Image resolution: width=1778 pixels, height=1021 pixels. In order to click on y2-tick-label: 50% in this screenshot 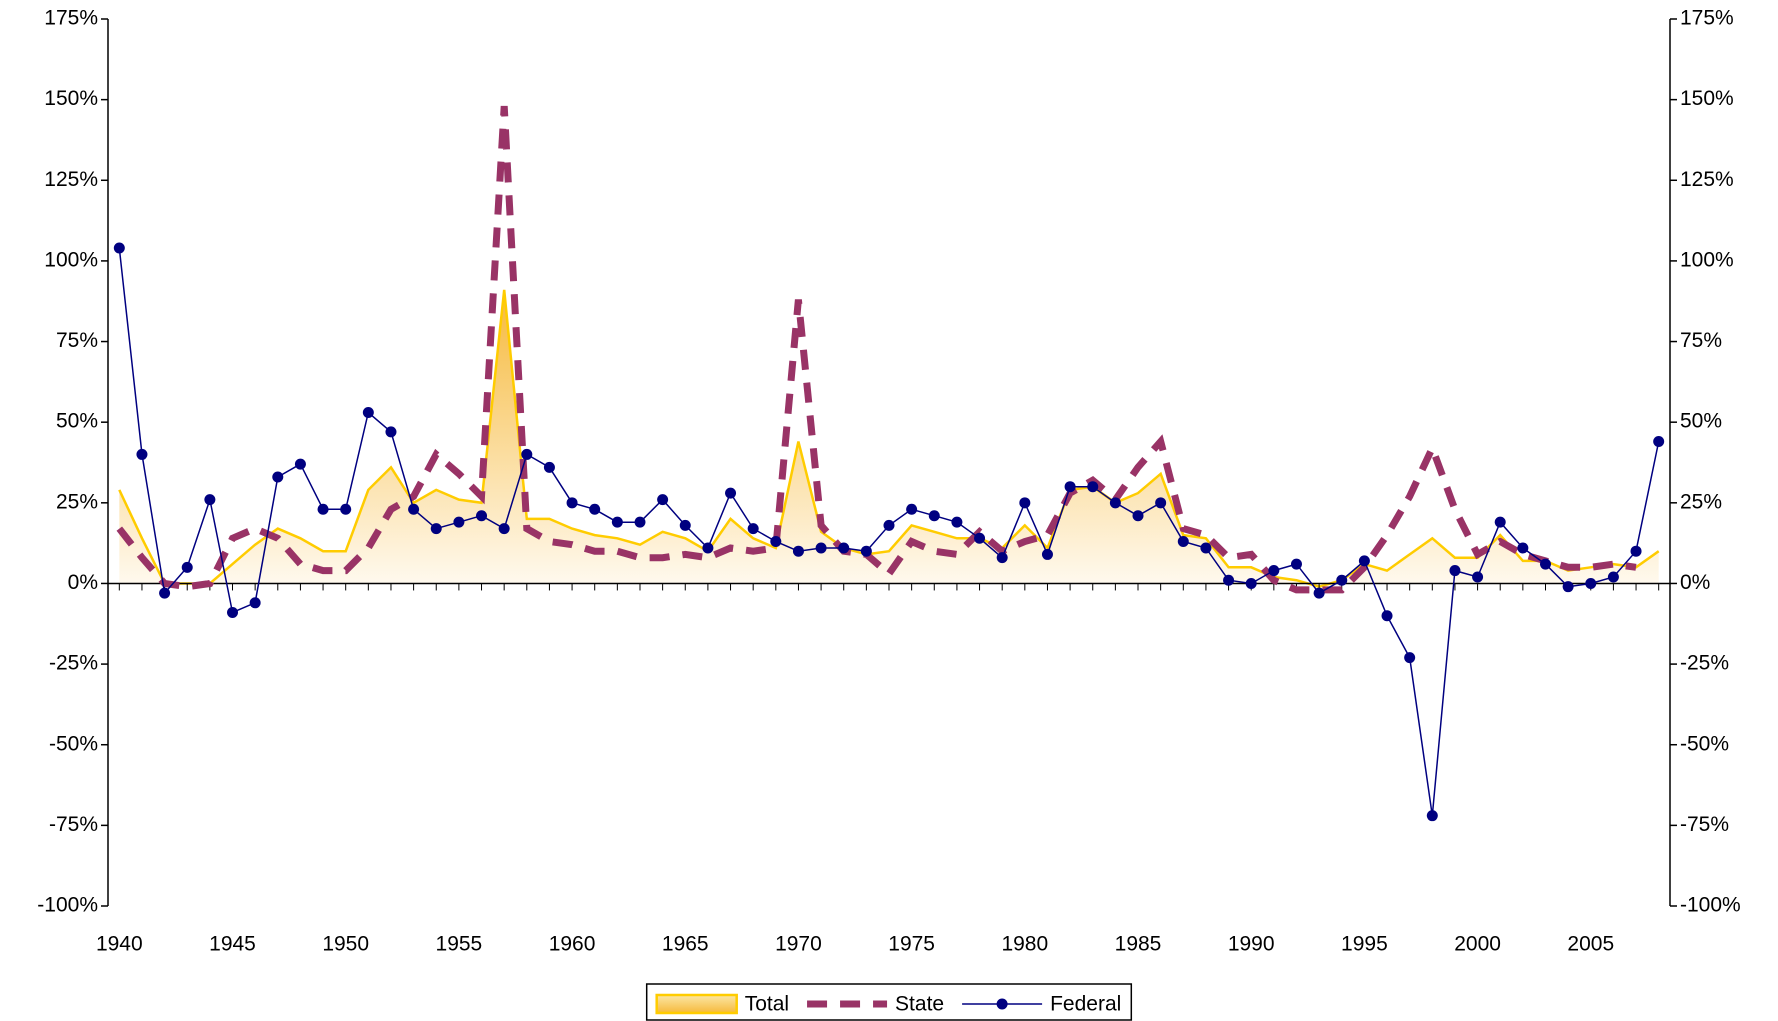, I will do `click(1701, 421)`.